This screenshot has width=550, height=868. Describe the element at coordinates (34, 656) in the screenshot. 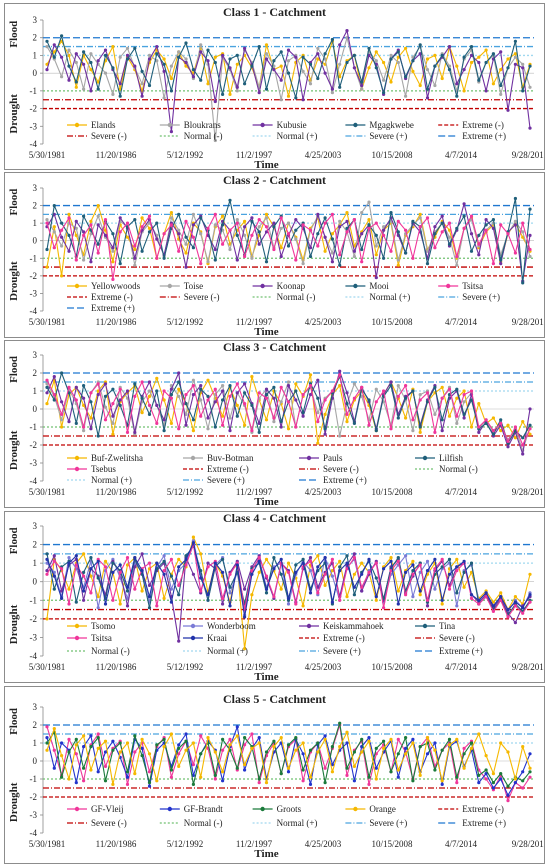

I see `y-tick-label: -4` at that location.